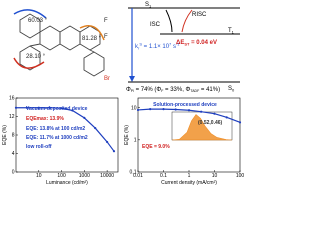 This screenshot has height=240, width=320. I want to click on x-axis-label: Luminance (cd/m²), so click(67, 183).